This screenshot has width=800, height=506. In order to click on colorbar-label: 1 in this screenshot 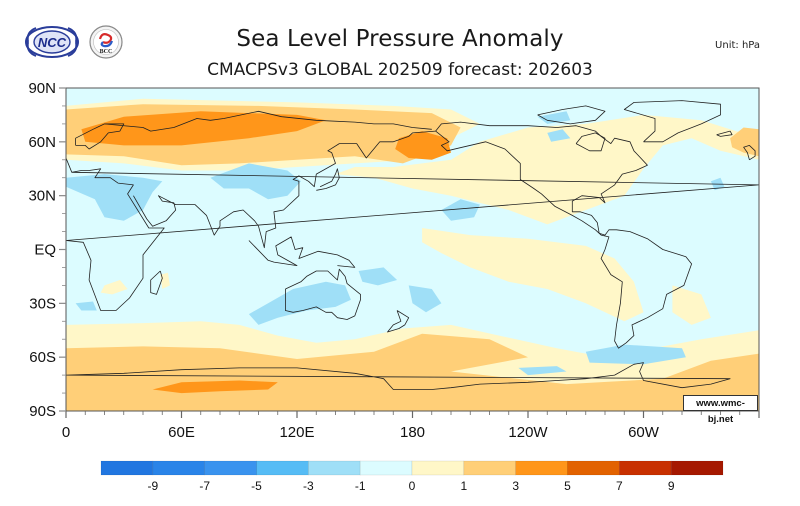, I will do `click(463, 486)`.